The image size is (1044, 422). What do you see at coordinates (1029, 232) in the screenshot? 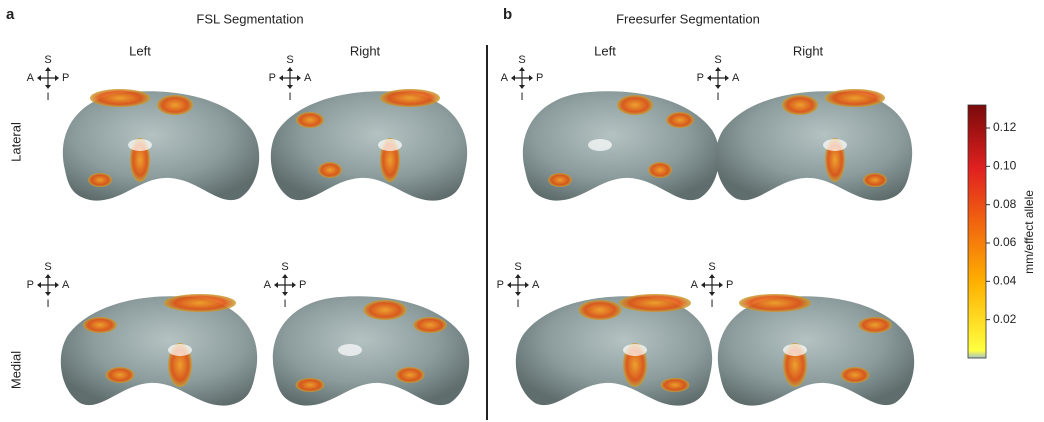
I see `colorbar-label: mm/effect allele` at bounding box center [1029, 232].